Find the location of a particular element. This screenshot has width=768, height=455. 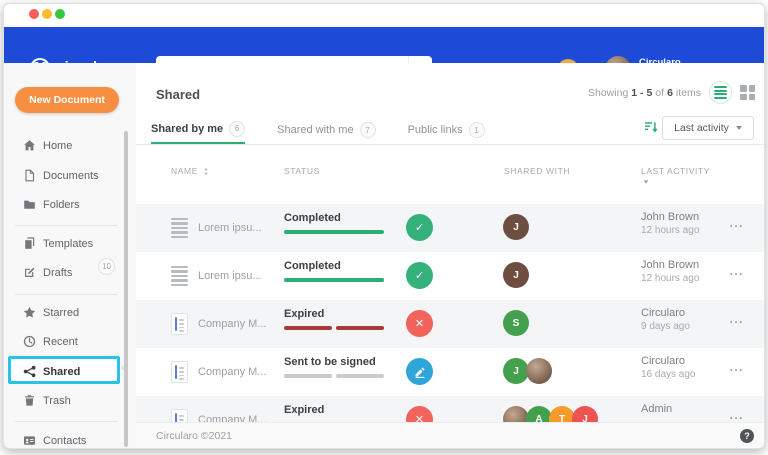

folder-icon is located at coordinates (29, 204).